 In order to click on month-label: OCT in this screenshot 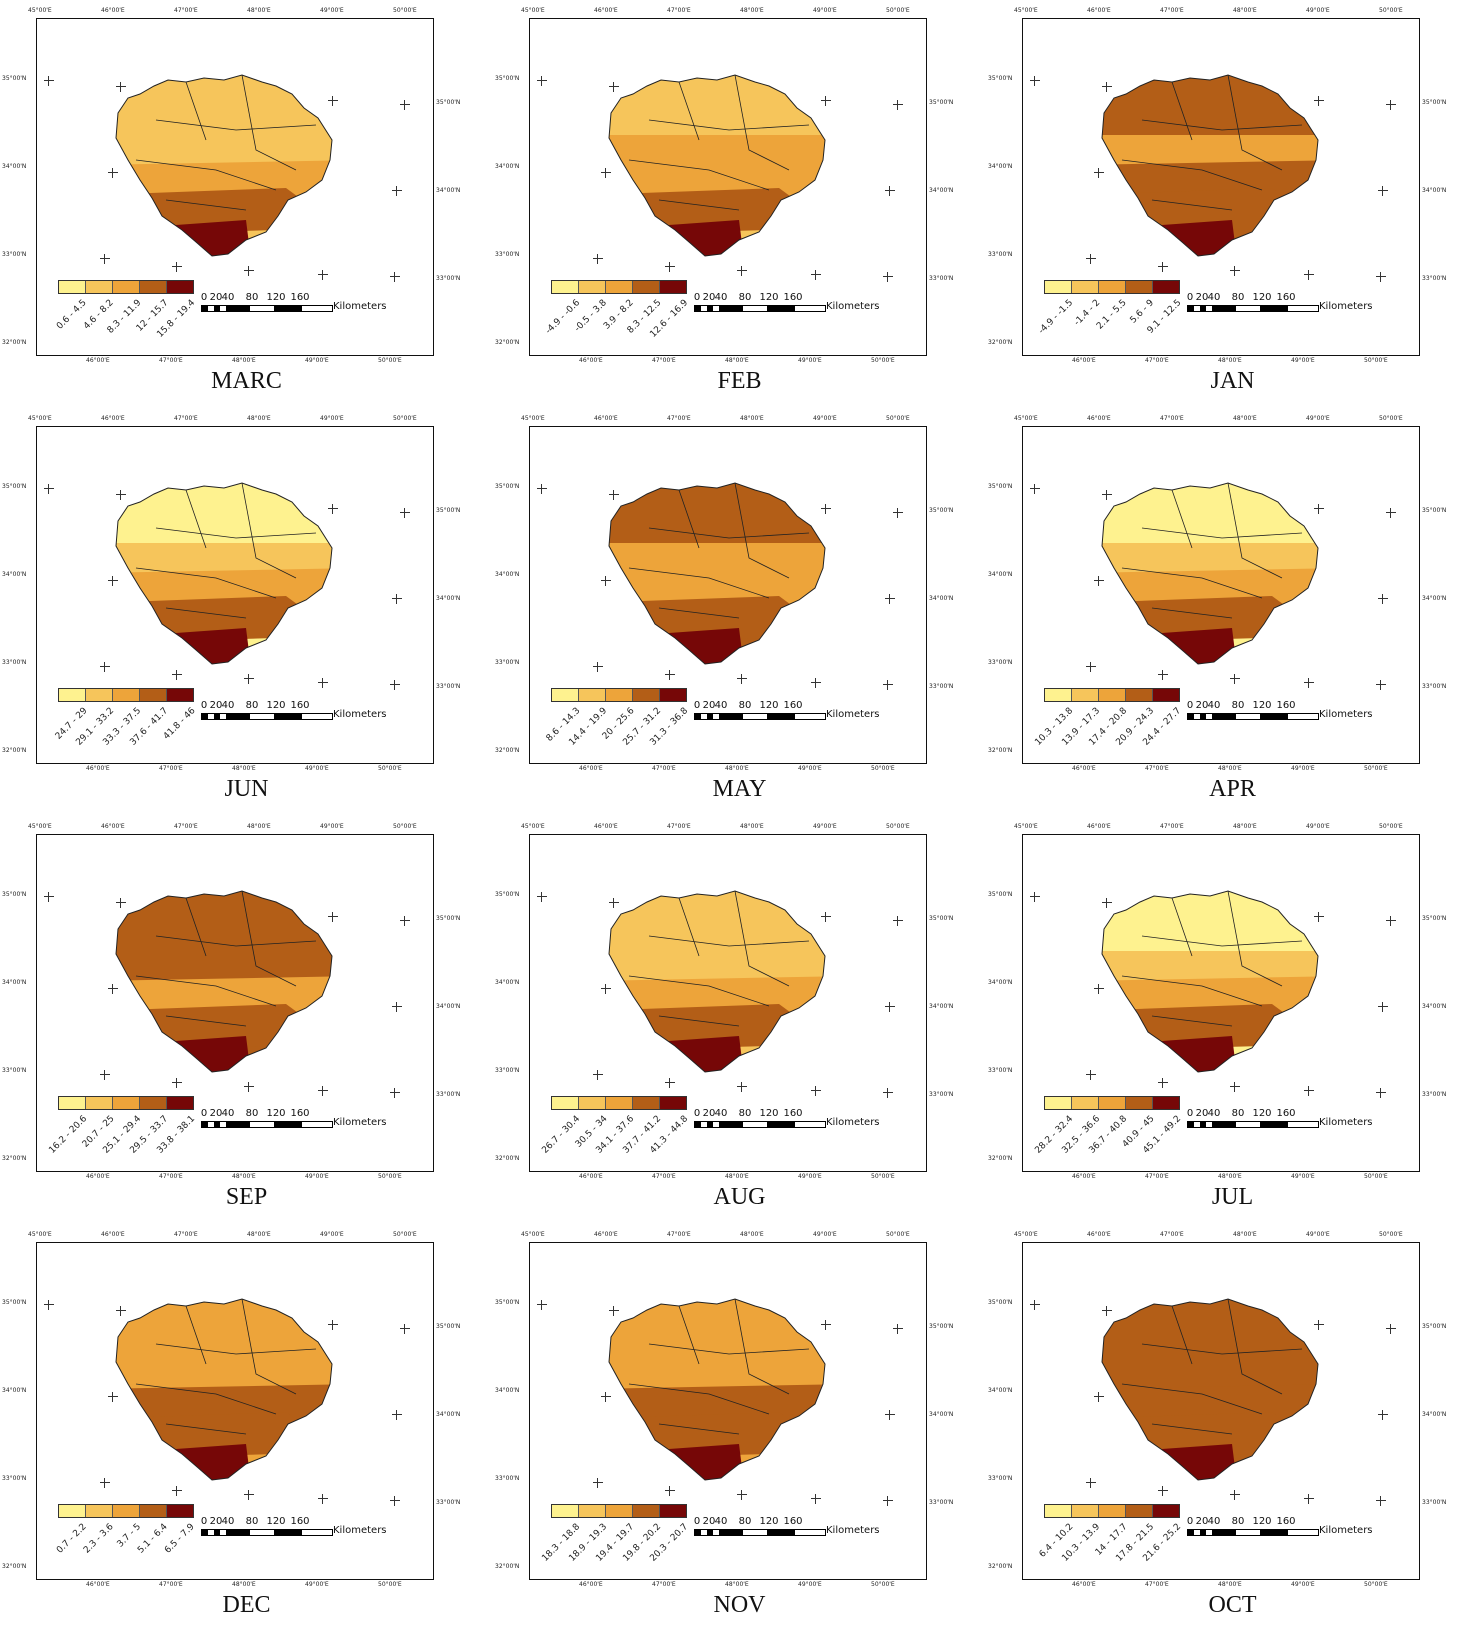, I will do `click(1232, 1605)`.